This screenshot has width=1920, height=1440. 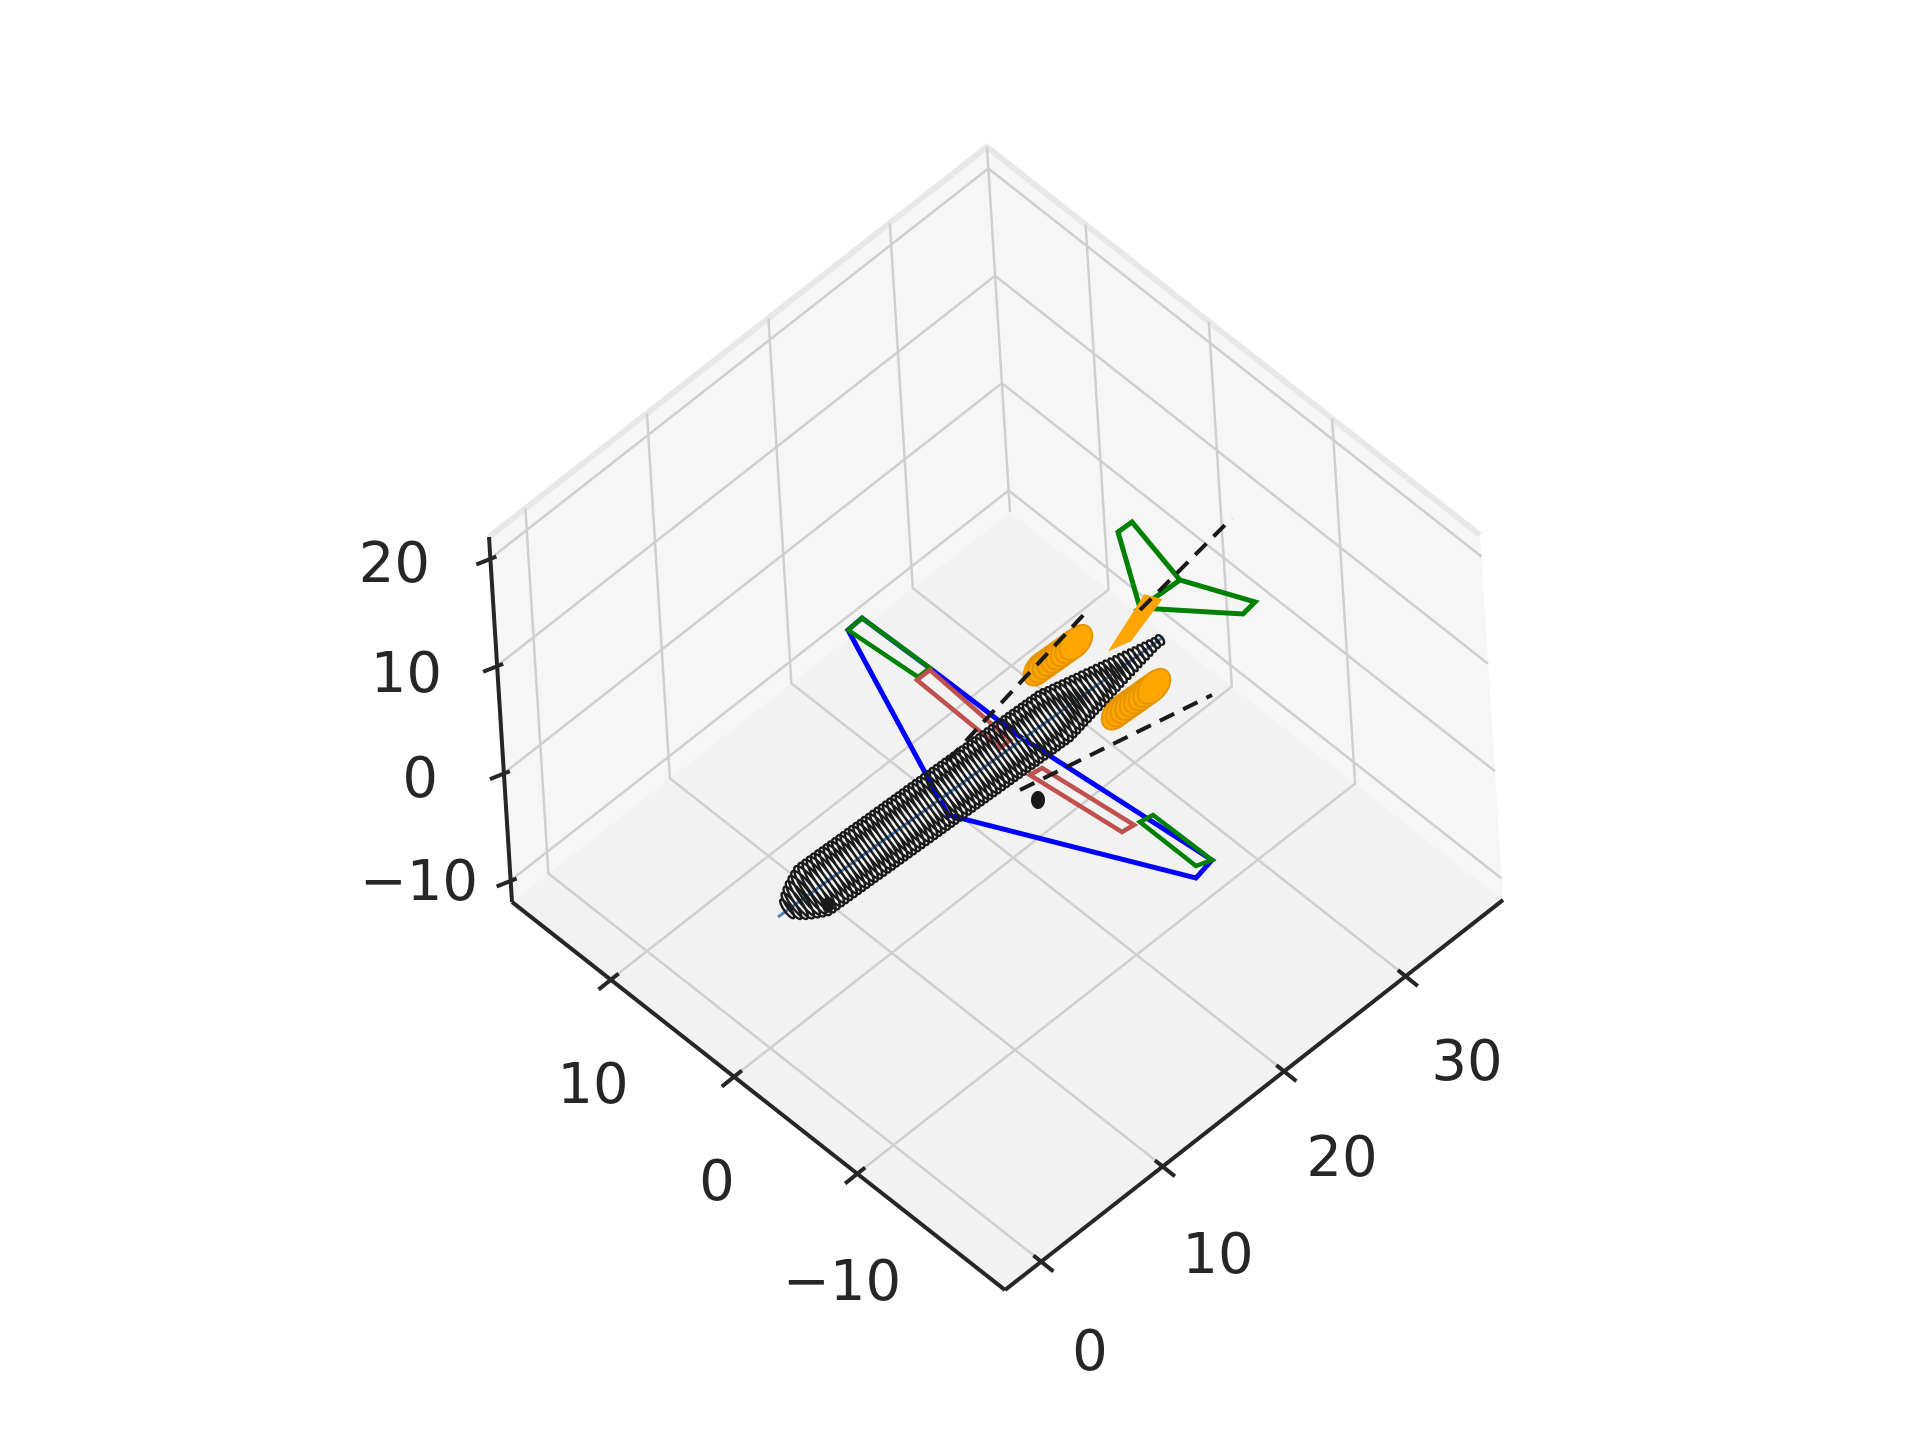 I want to click on aircraft-wireframe, so click(x=1018, y=718).